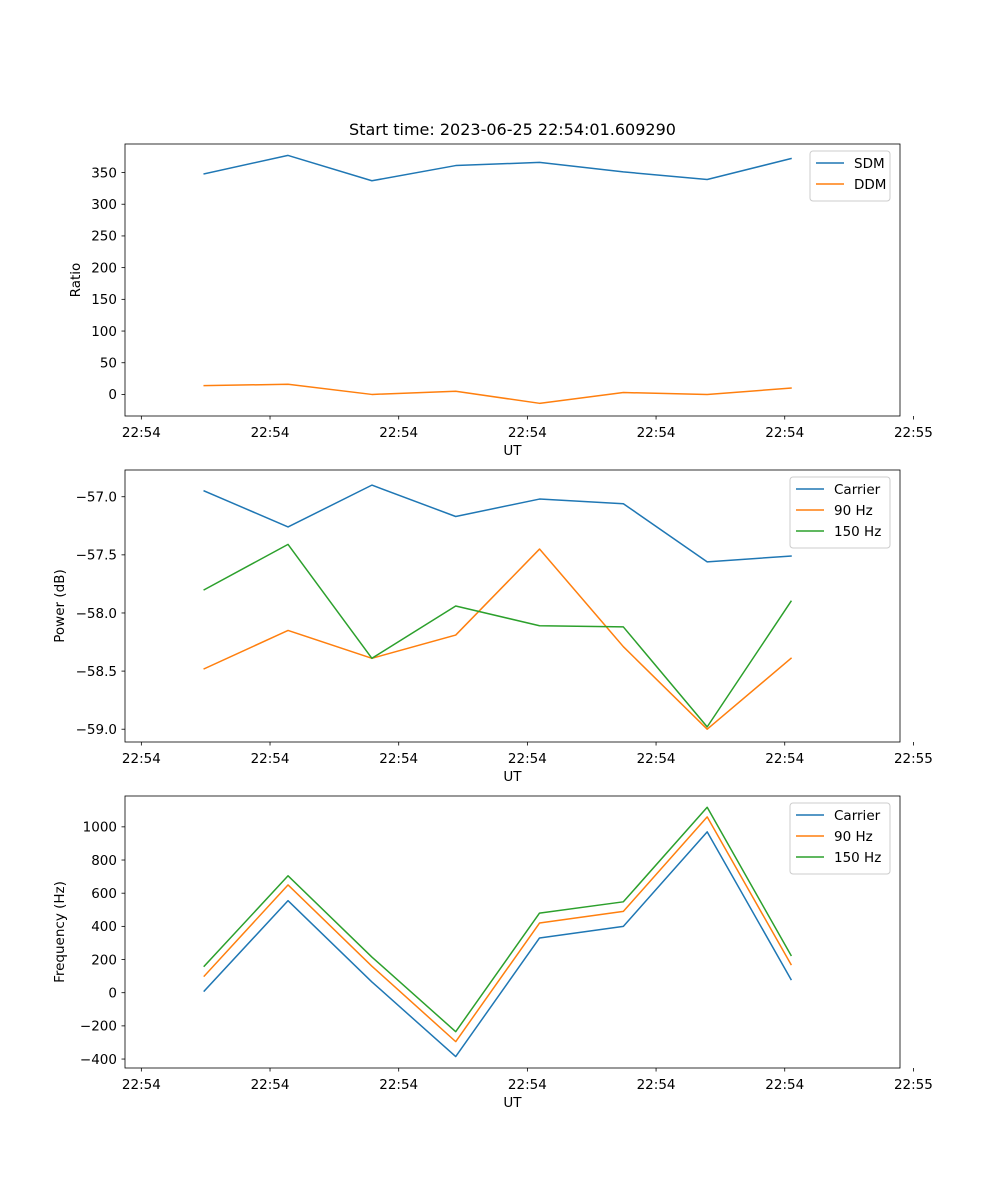 This screenshot has width=1000, height=1200. I want to click on legend-entry-label: SDM, so click(869, 164).